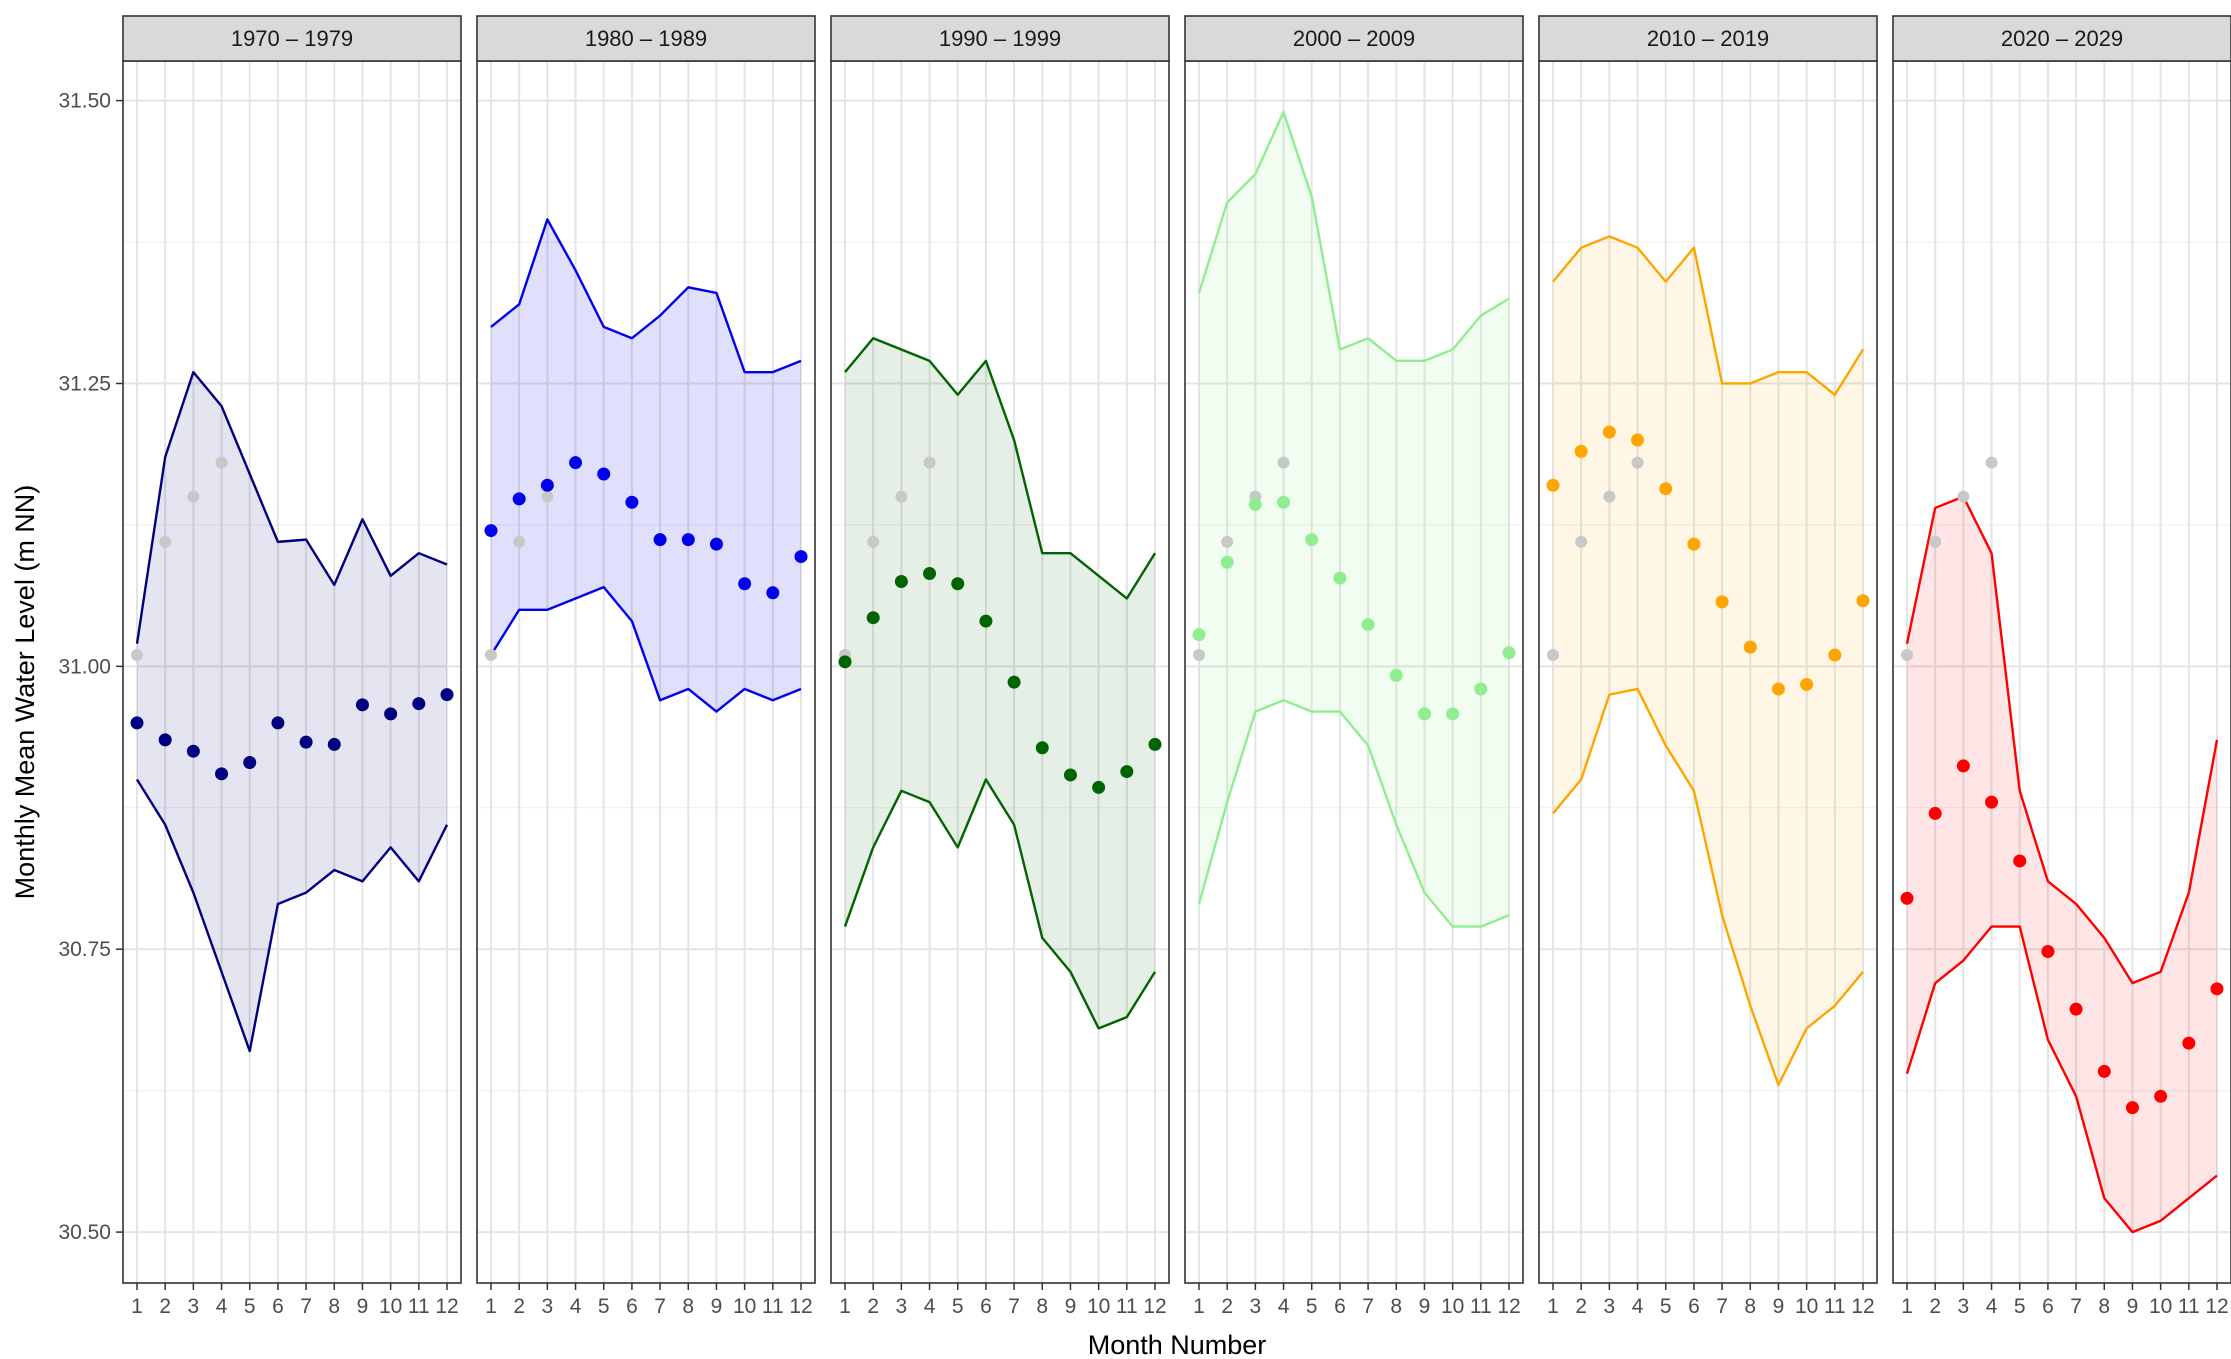 The image size is (2231, 1359). What do you see at coordinates (84, 949) in the screenshot?
I see `y-tick-label: 30.75` at bounding box center [84, 949].